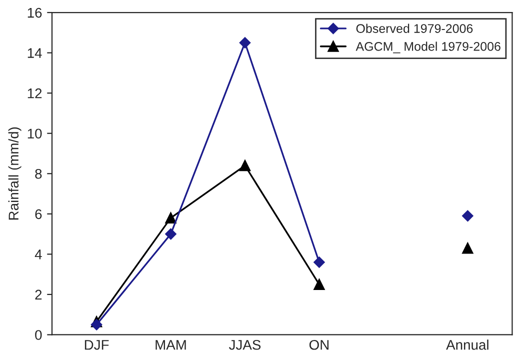 This screenshot has height=358, width=520. What do you see at coordinates (171, 345) in the screenshot?
I see `x-tick-label: MAM` at bounding box center [171, 345].